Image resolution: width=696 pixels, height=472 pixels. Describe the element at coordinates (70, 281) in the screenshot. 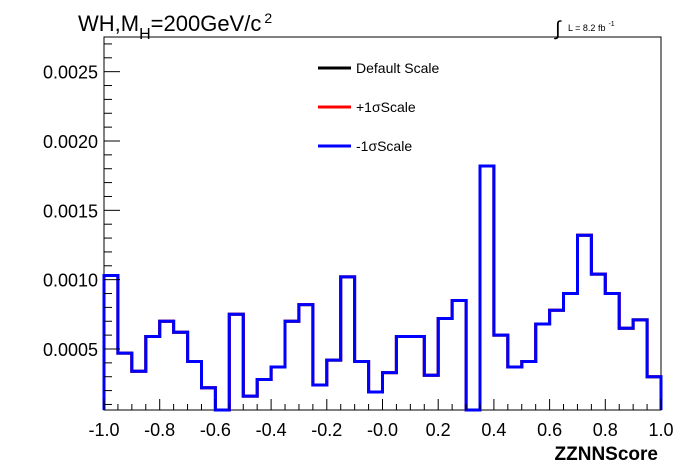

I see `y-tick-label: 0.0010` at that location.